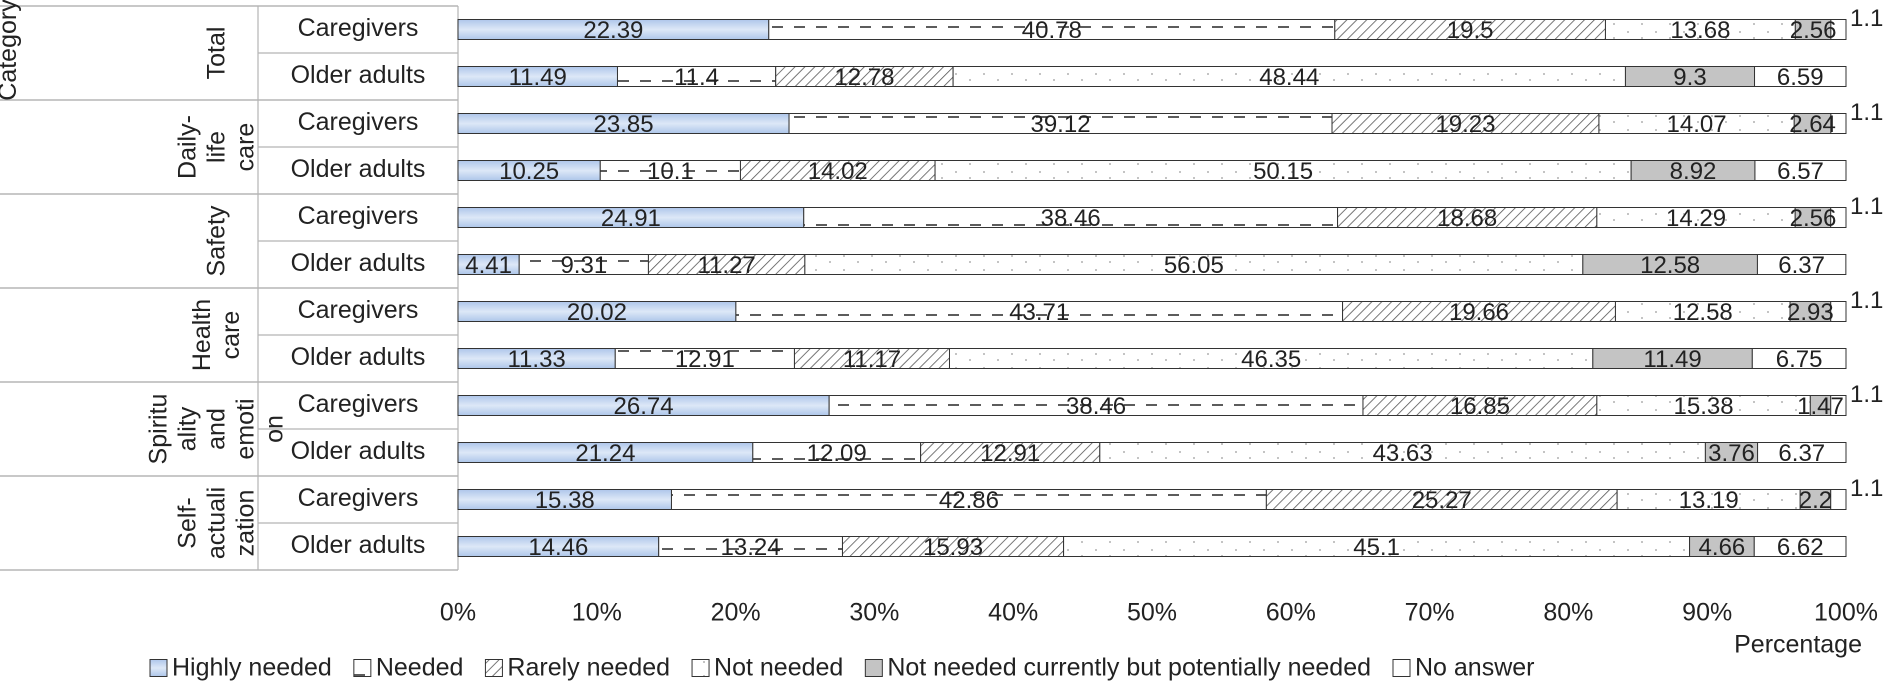 This screenshot has width=1901, height=692. I want to click on data-label: 11.27, so click(727, 265).